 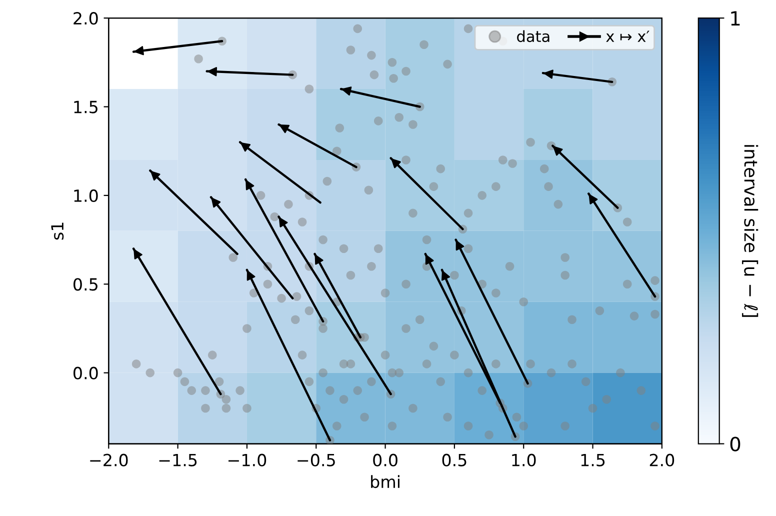 I want to click on x-tick-label: 2.0, so click(x=662, y=460).